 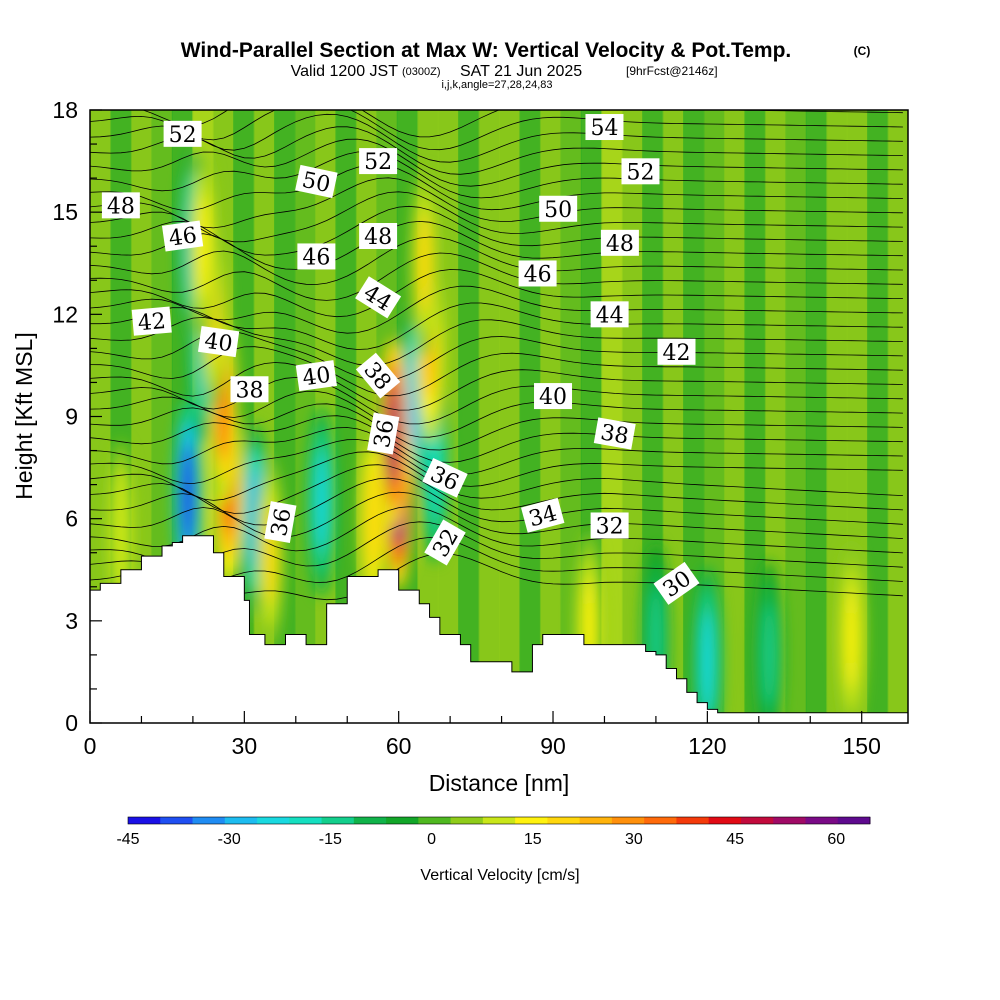 What do you see at coordinates (634, 839) in the screenshot?
I see `colorbar-tick-label: 30` at bounding box center [634, 839].